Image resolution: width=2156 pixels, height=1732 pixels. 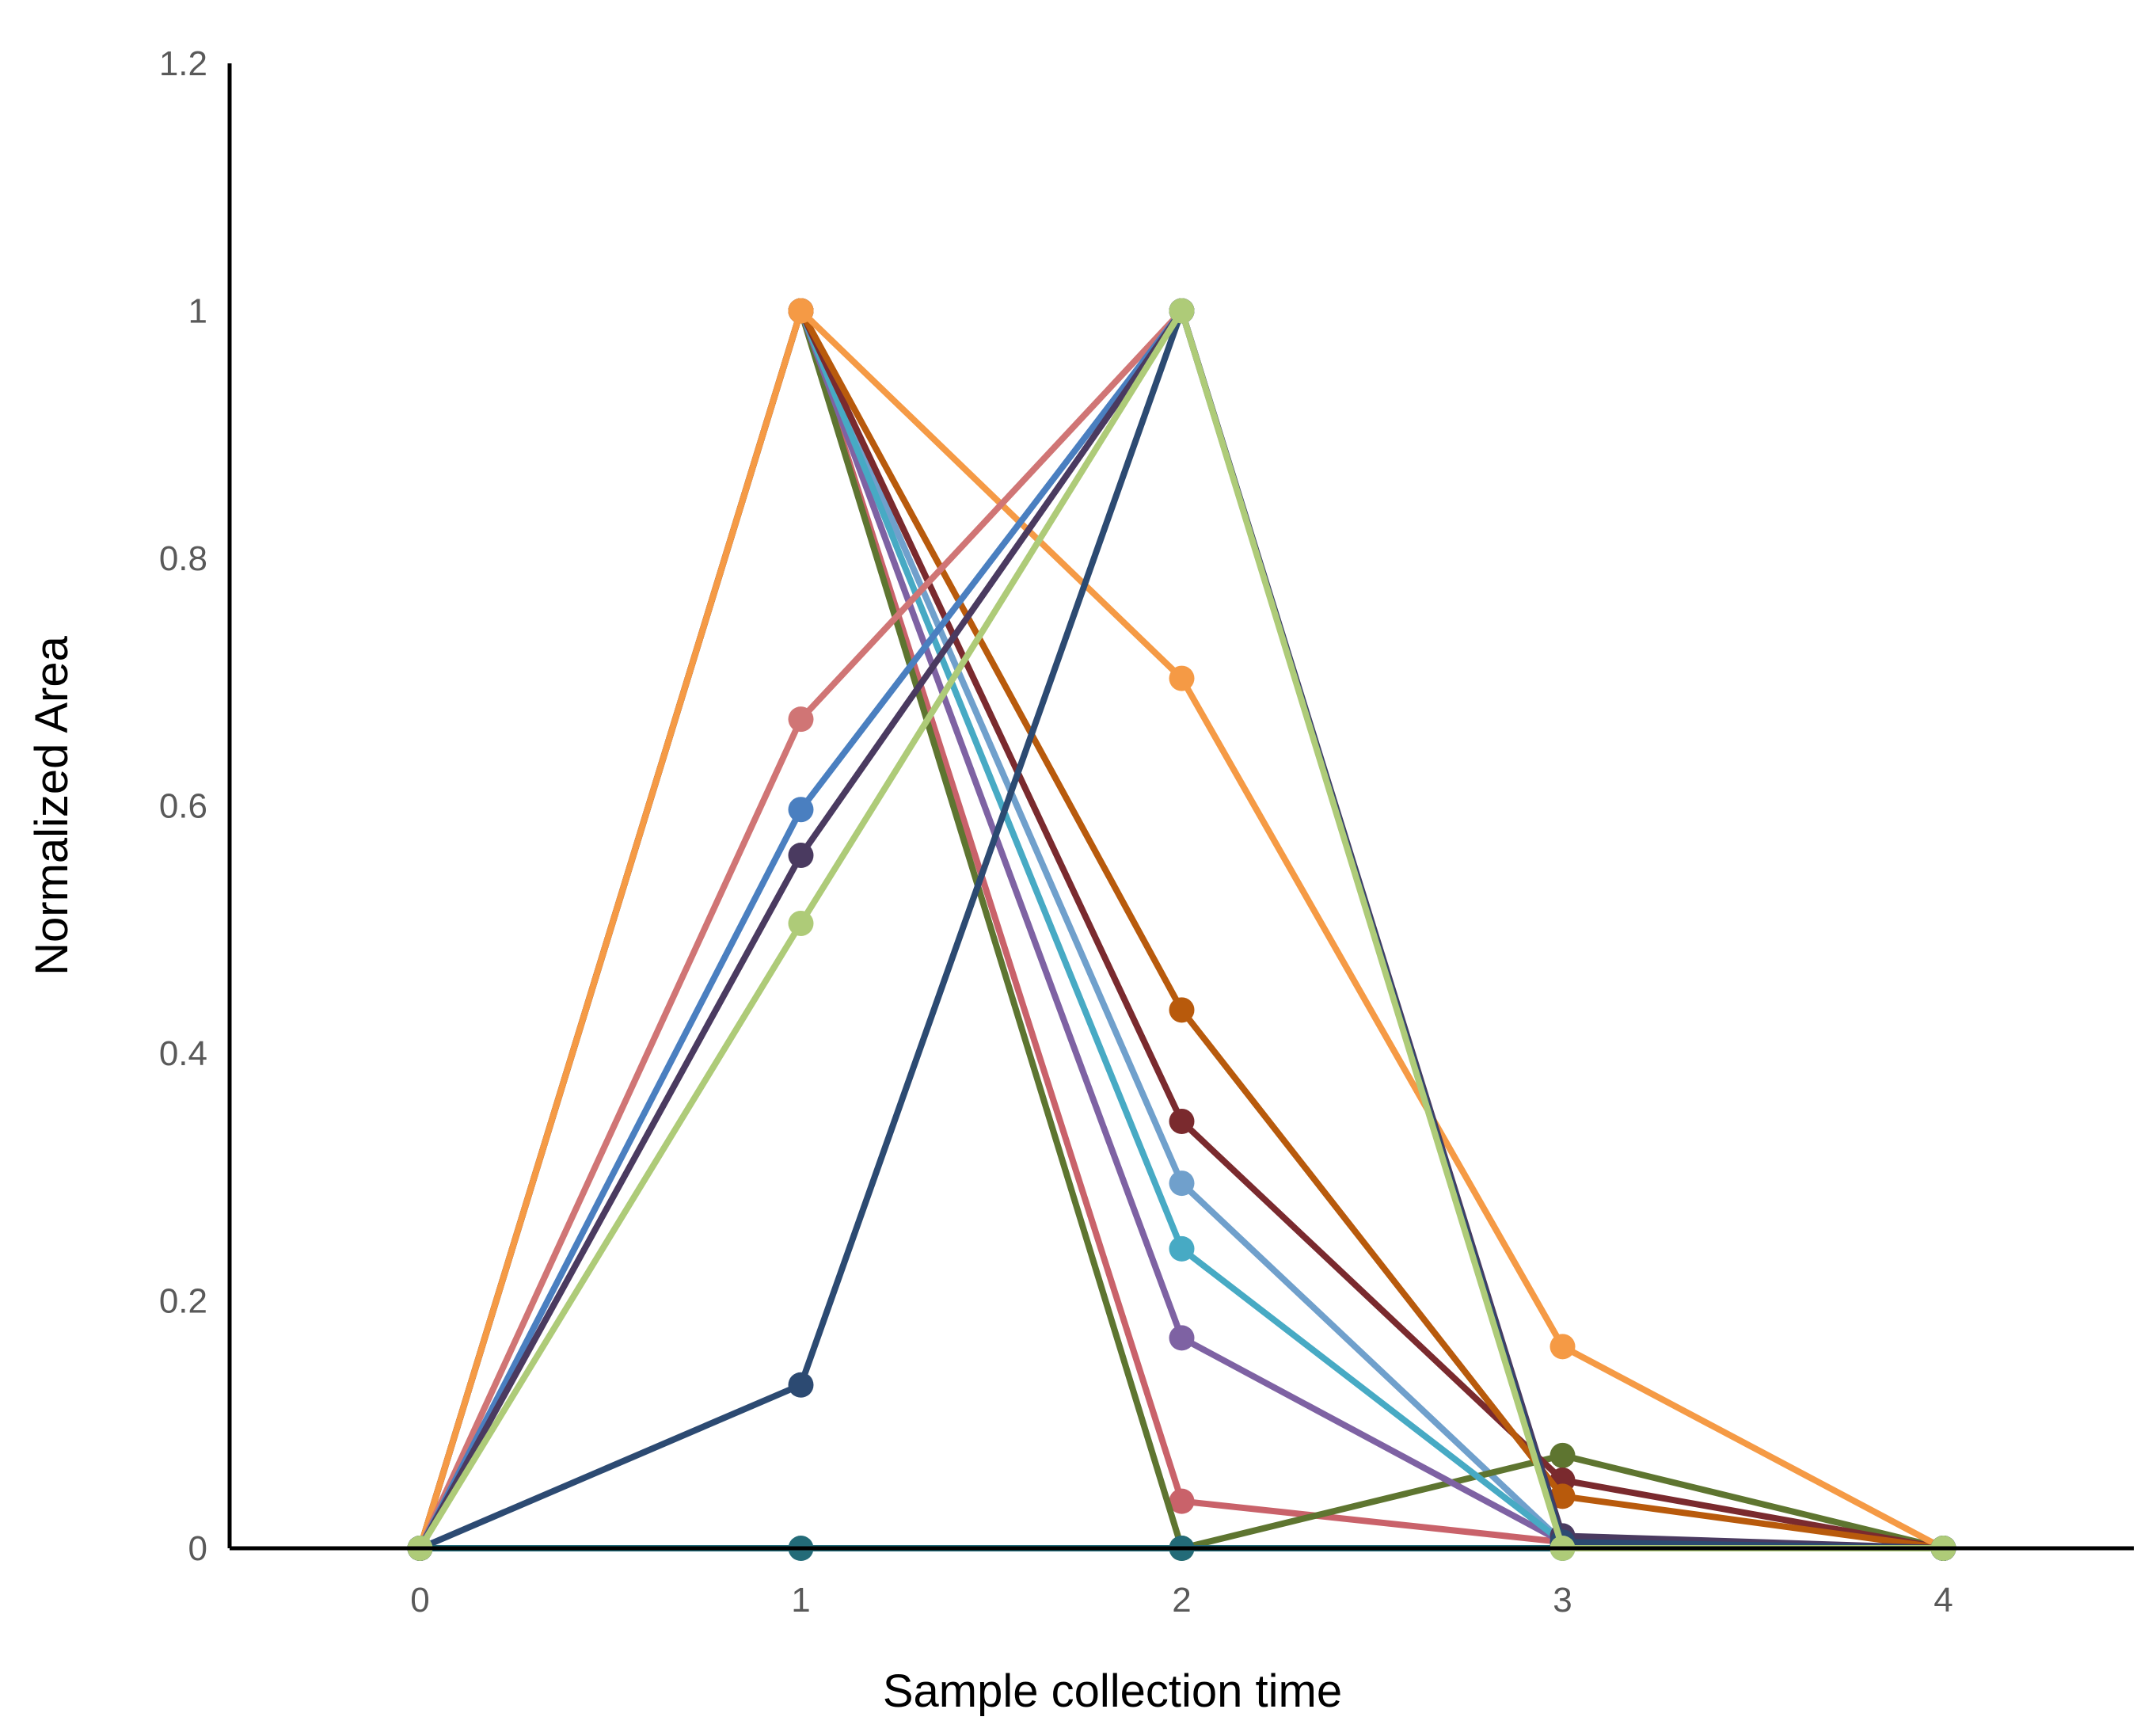 I want to click on y-axis-title: Normalized Area, so click(x=52, y=805).